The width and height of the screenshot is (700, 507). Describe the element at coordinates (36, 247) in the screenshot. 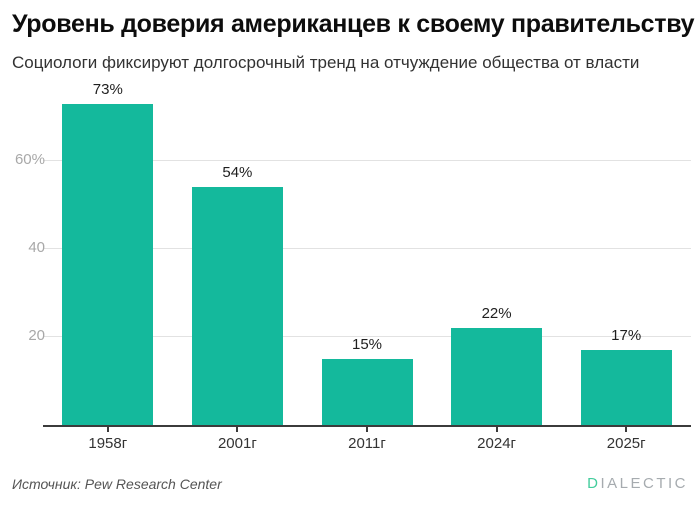

I see `y-axis-label-40: 40` at that location.